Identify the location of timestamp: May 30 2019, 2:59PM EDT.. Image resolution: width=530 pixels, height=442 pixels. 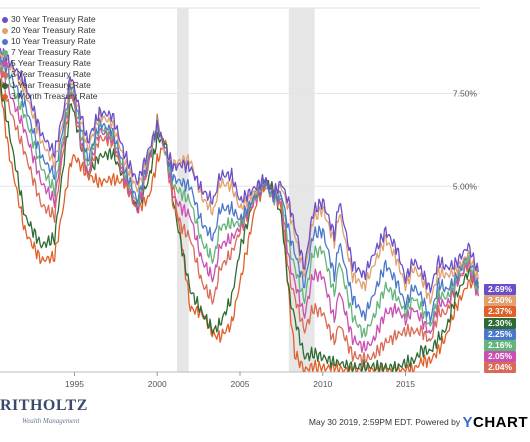
(360, 422).